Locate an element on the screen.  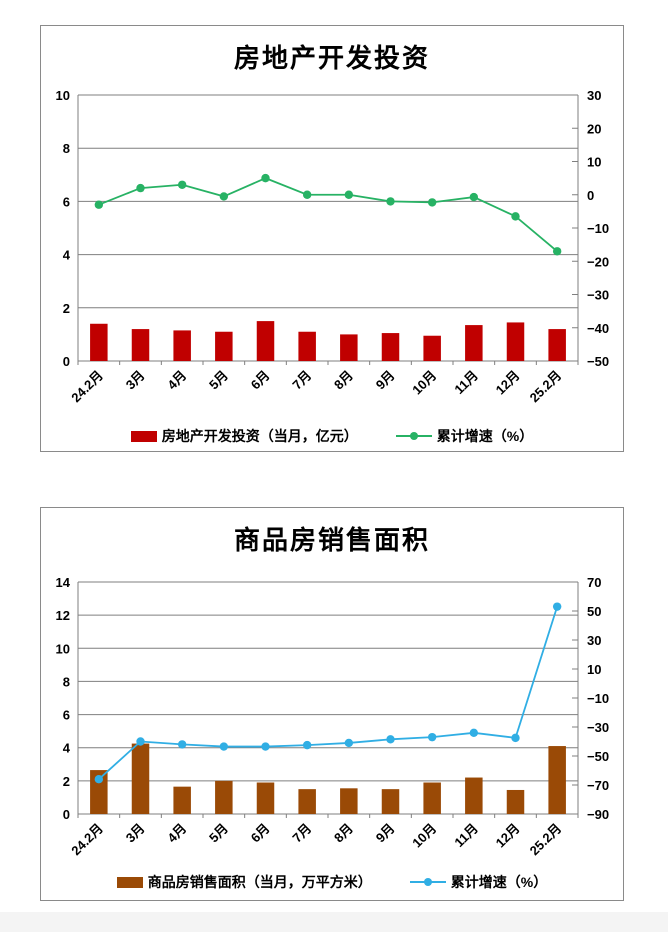
footer-strip is located at coordinates (334, 922).